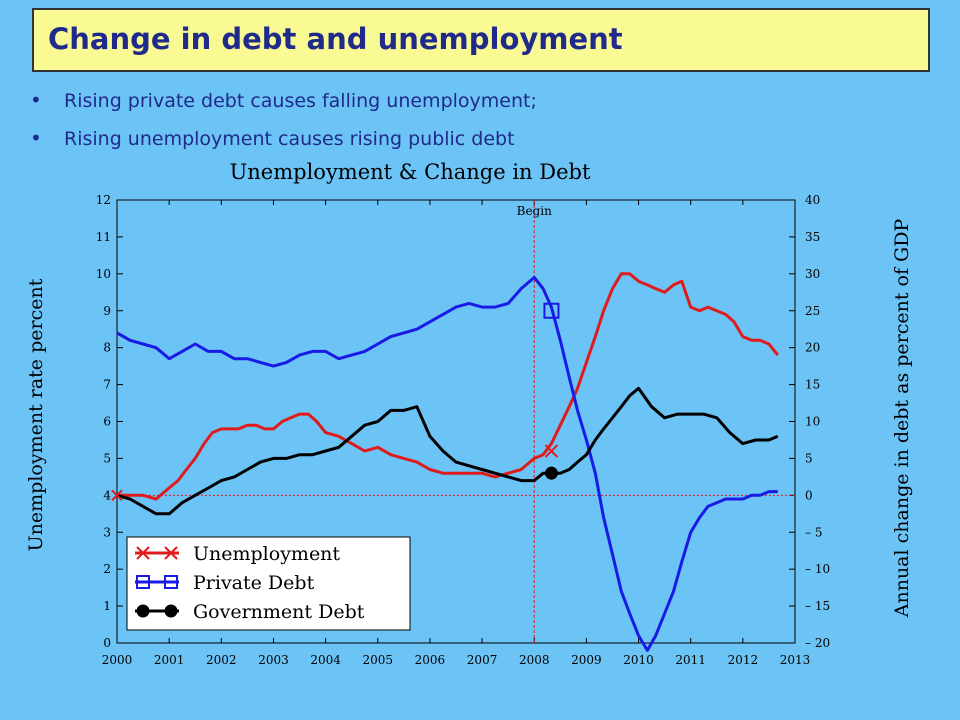 The width and height of the screenshot is (960, 720). What do you see at coordinates (795, 660) in the screenshot?
I see `x-tick-label: 2013` at bounding box center [795, 660].